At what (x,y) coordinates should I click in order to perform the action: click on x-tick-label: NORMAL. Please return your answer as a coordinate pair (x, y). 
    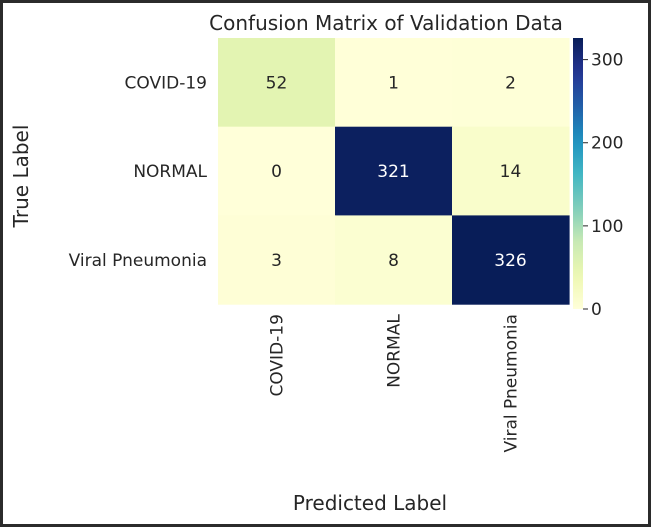
    Looking at the image, I should click on (395, 351).